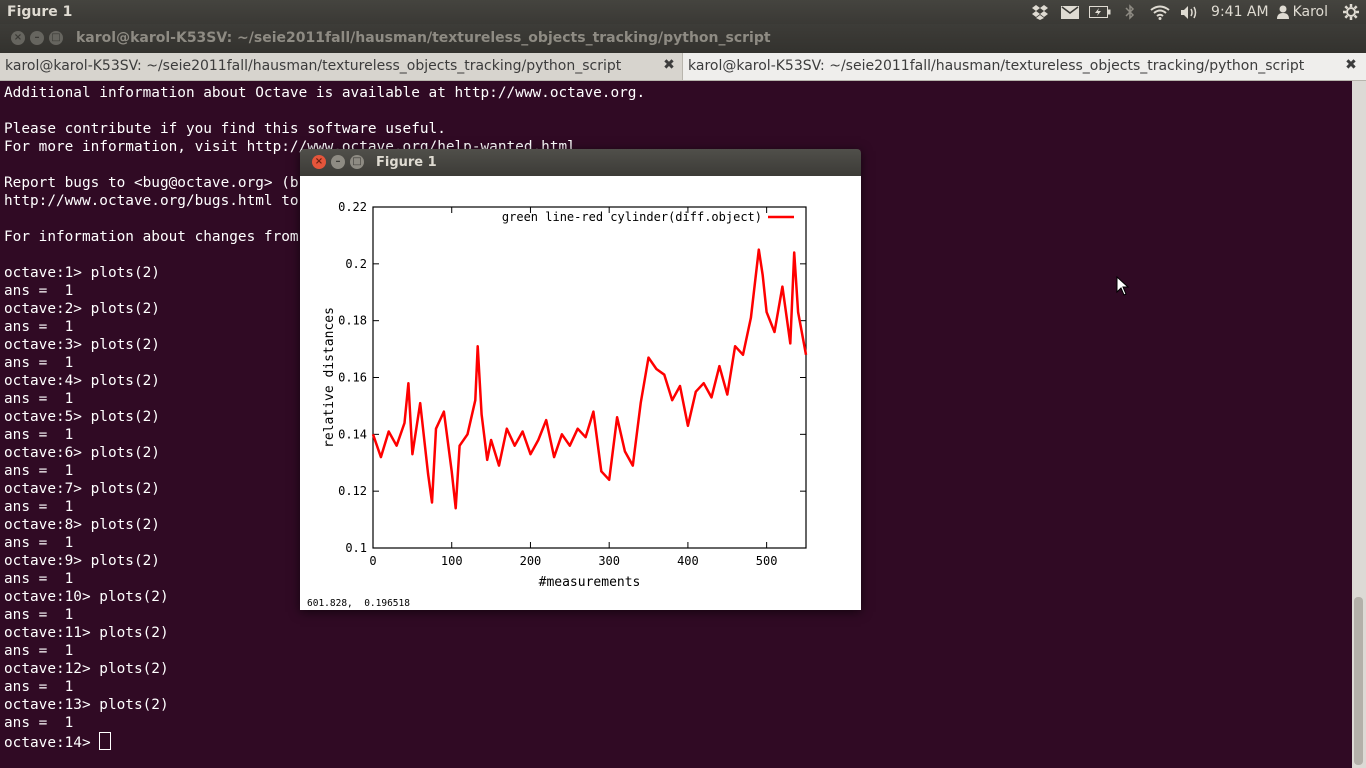  What do you see at coordinates (358, 603) in the screenshot?
I see `coordinate-readout: 601.828, 0.196518` at bounding box center [358, 603].